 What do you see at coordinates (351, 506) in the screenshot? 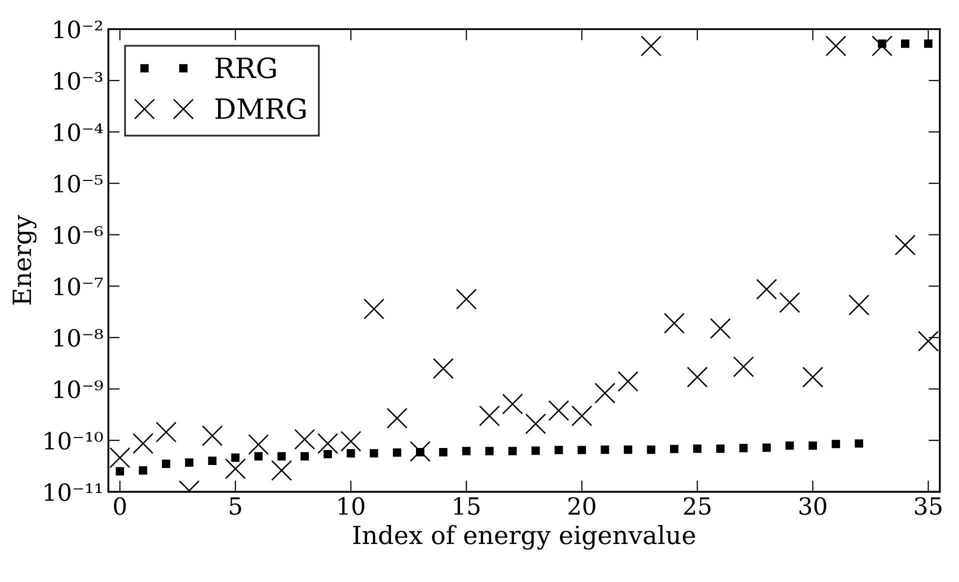
I see `x-tick-label: 10` at bounding box center [351, 506].